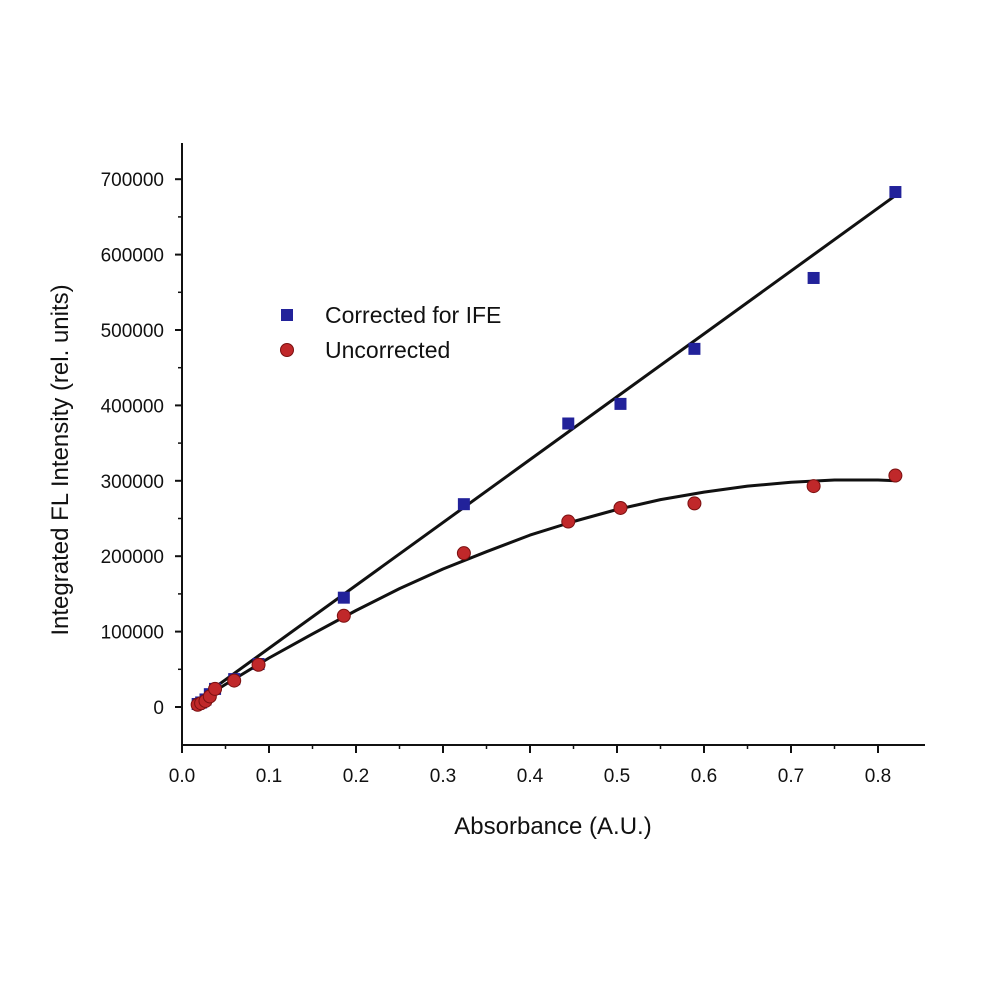 This screenshot has width=1000, height=1000. Describe the element at coordinates (132, 180) in the screenshot. I see `y-tick-label: 700000` at that location.